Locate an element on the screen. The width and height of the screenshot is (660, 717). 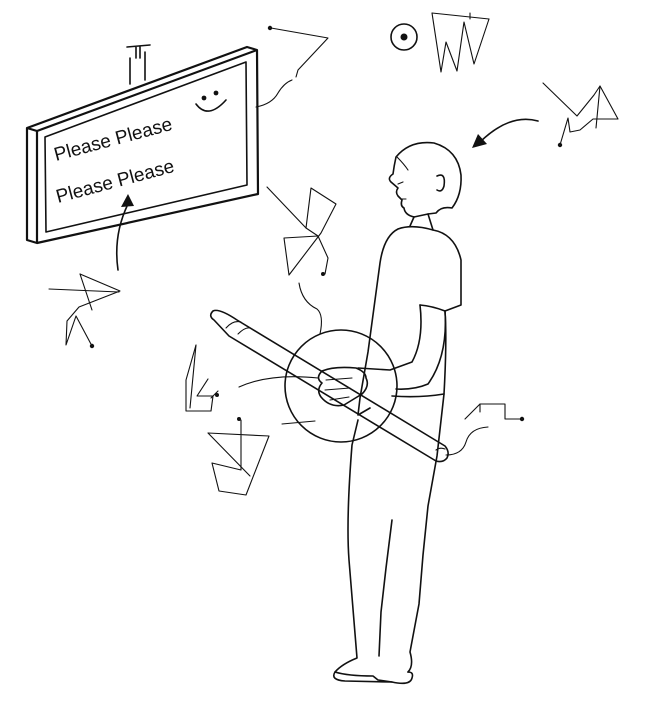
detail-circle is located at coordinates (318, 362).